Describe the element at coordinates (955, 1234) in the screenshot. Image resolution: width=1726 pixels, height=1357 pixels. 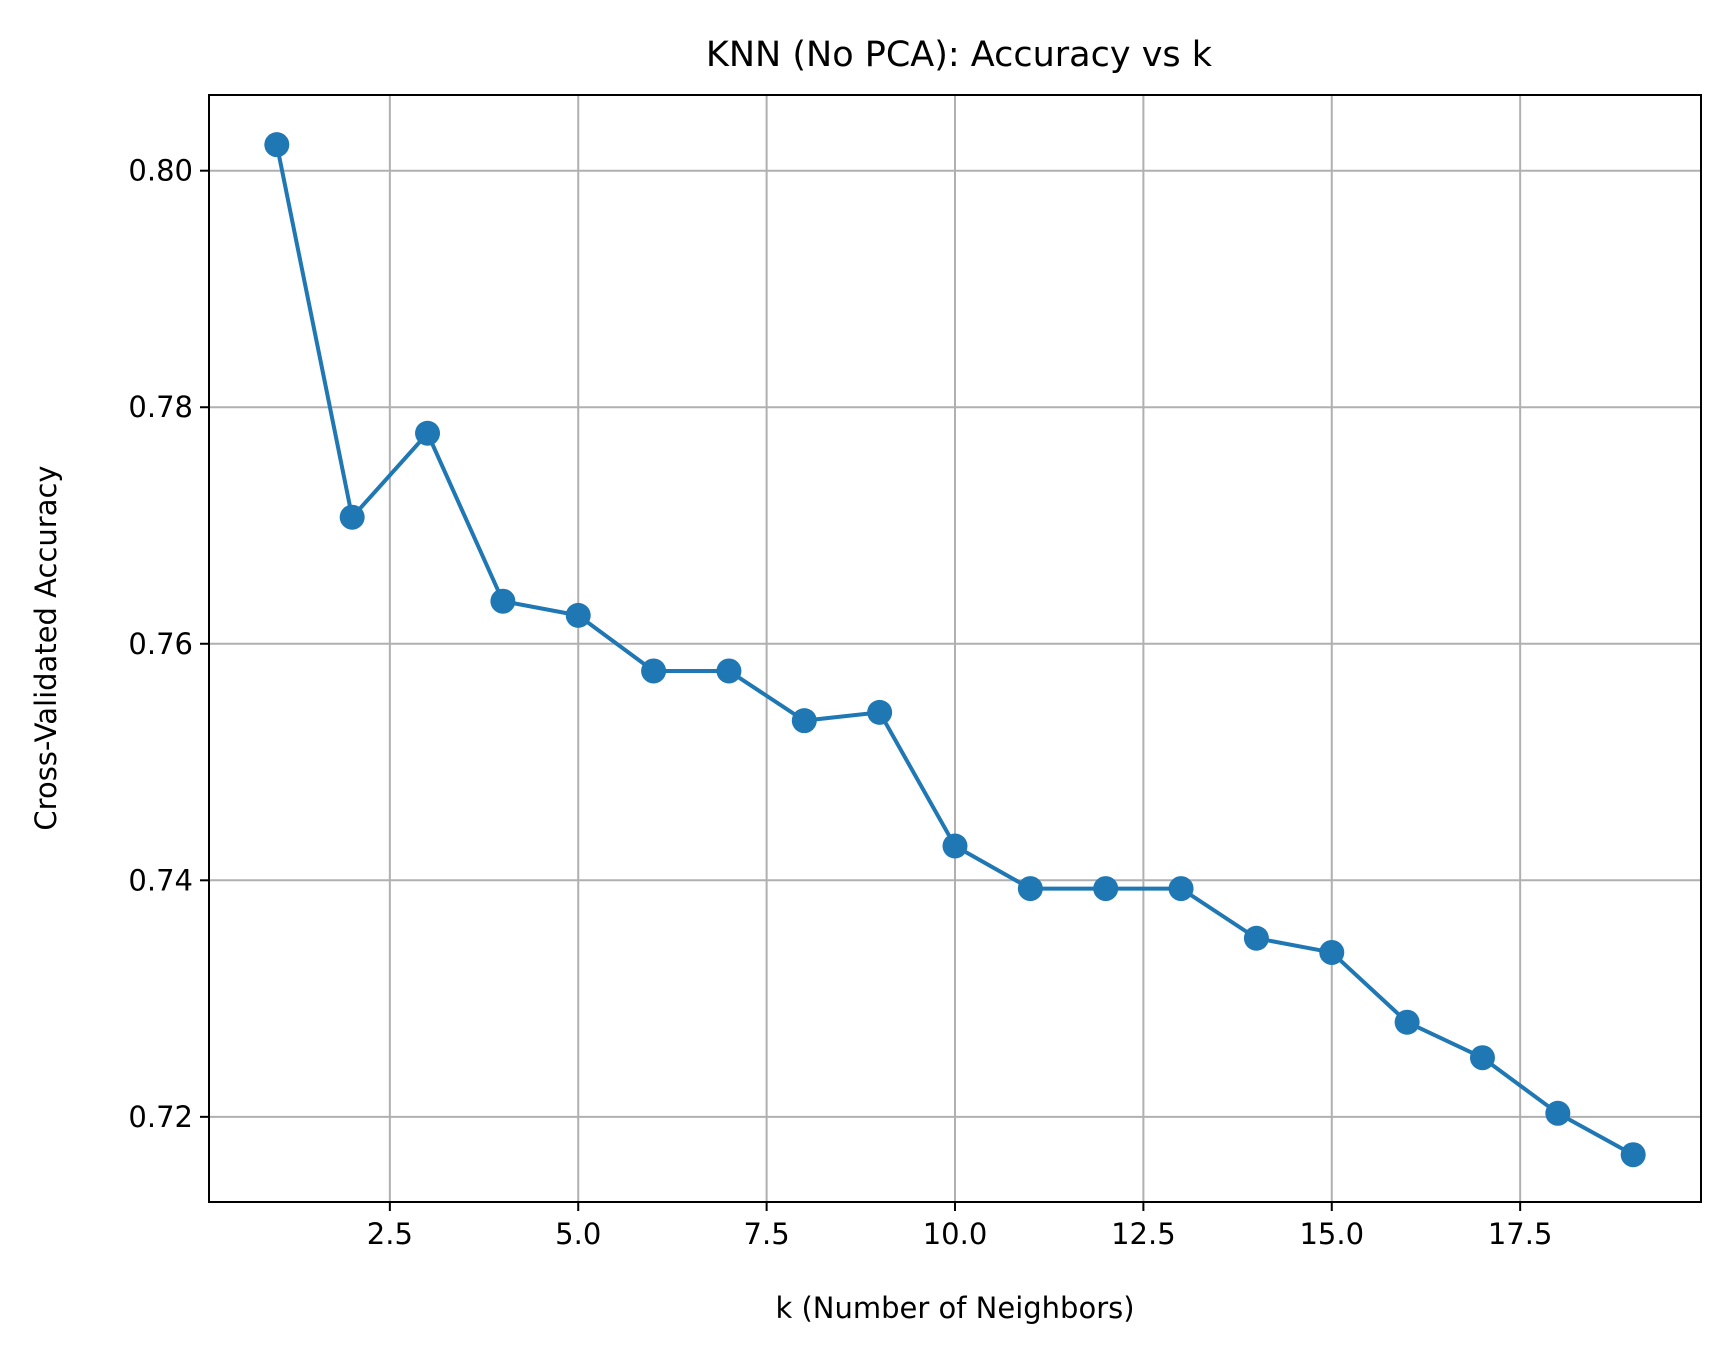
I see `x-tick-label: 10.0` at that location.